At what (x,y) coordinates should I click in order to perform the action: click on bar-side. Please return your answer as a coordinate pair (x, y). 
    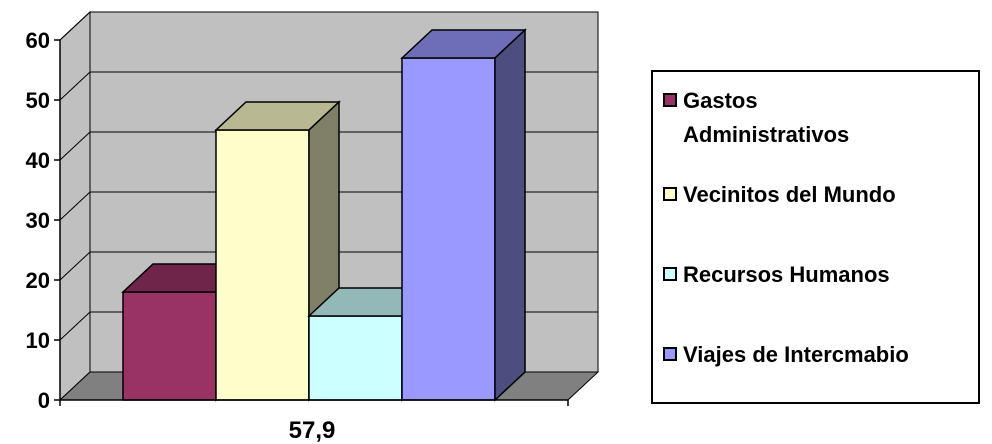
    Looking at the image, I should click on (510, 215).